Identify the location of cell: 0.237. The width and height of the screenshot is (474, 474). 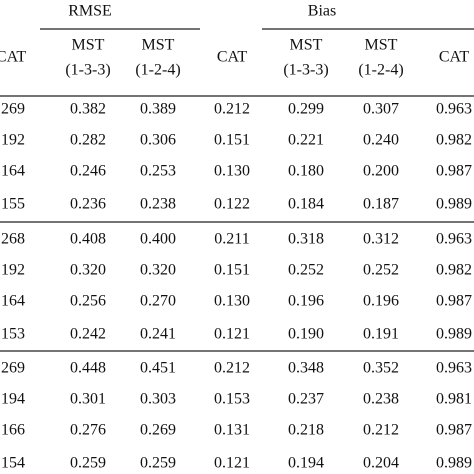
(306, 399).